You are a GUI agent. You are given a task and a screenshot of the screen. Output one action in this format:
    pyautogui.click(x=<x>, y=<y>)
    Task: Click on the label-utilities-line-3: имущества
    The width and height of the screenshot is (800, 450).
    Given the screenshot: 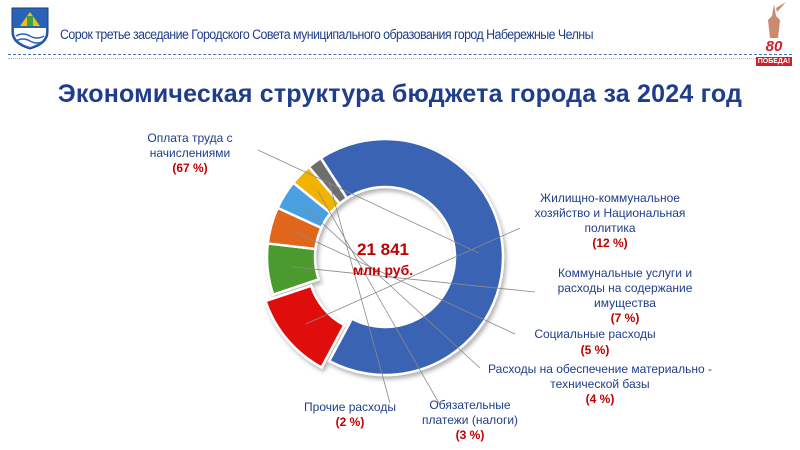 What is the action you would take?
    pyautogui.click(x=625, y=303)
    